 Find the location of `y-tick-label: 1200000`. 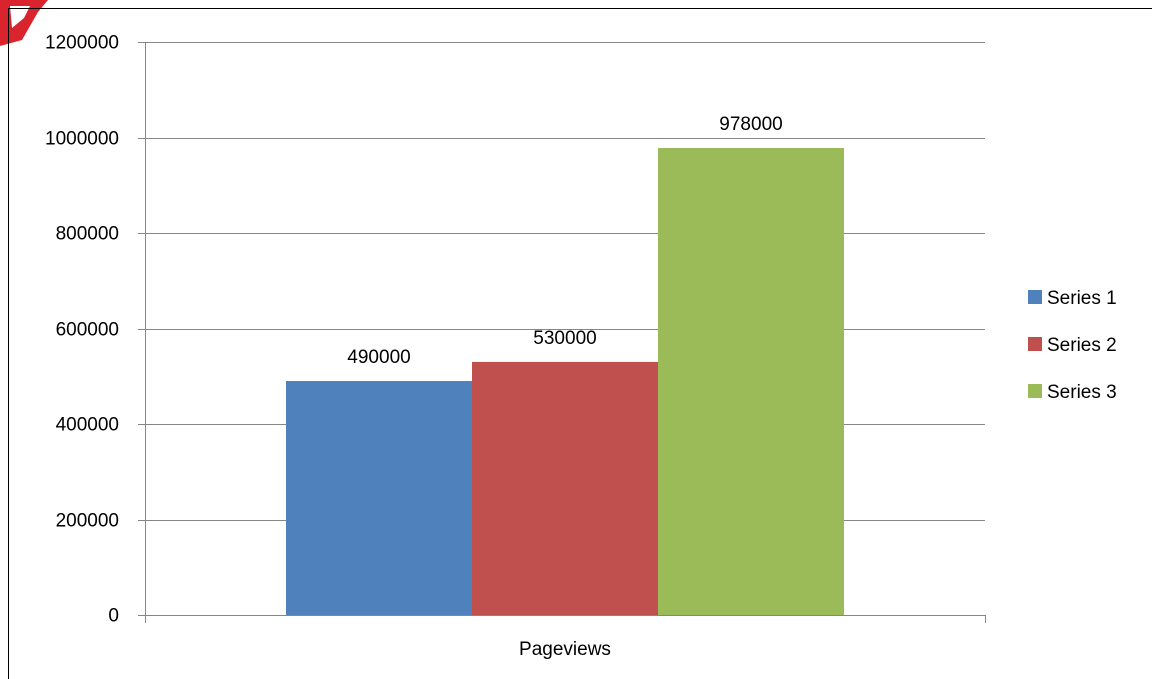

y-tick-label: 1200000 is located at coordinates (82, 43).